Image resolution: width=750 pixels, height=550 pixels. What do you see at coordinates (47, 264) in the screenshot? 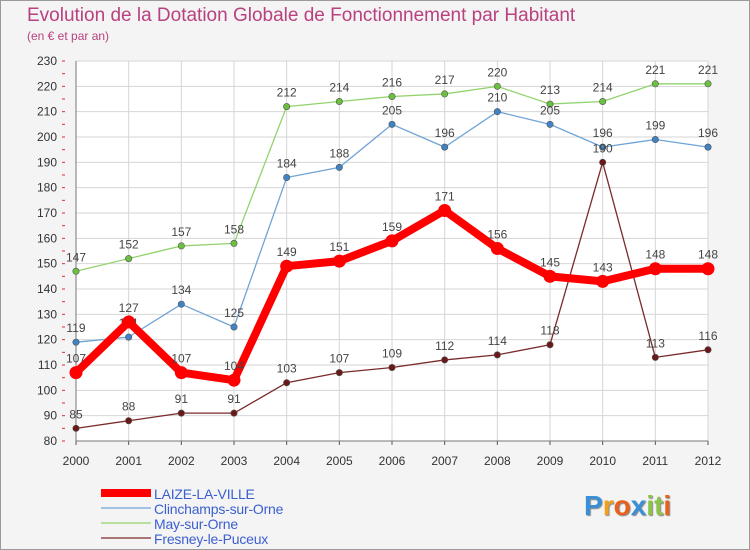
I see `y-tick-label: 150` at bounding box center [47, 264].